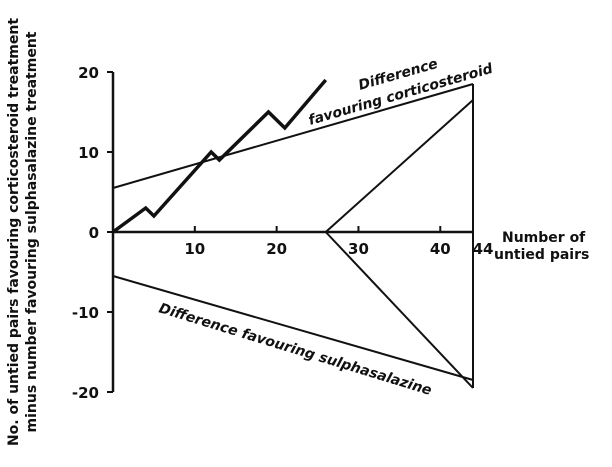 The width and height of the screenshot is (612, 467). What do you see at coordinates (276, 249) in the screenshot?
I see `x-tick-label: 20` at bounding box center [276, 249].